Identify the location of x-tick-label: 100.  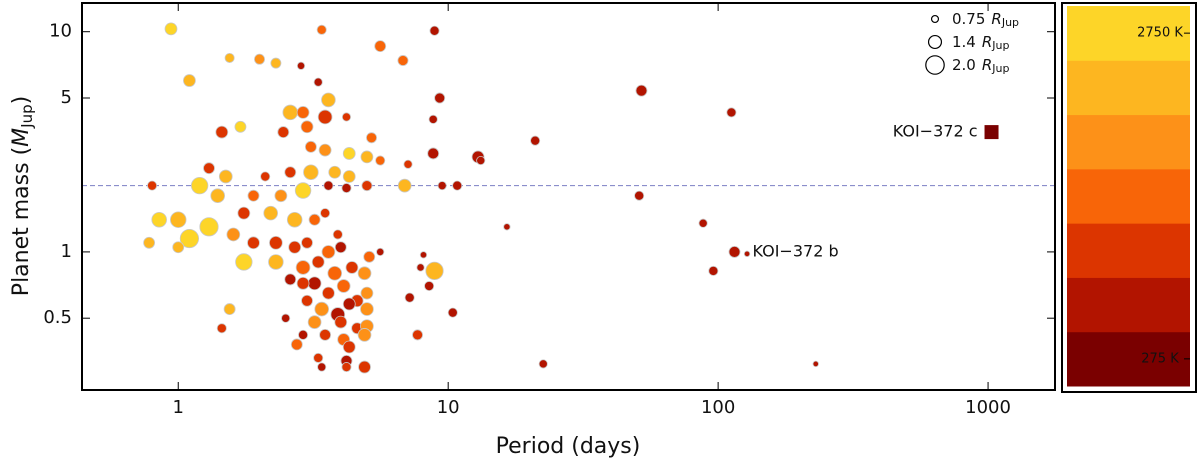
(718, 407).